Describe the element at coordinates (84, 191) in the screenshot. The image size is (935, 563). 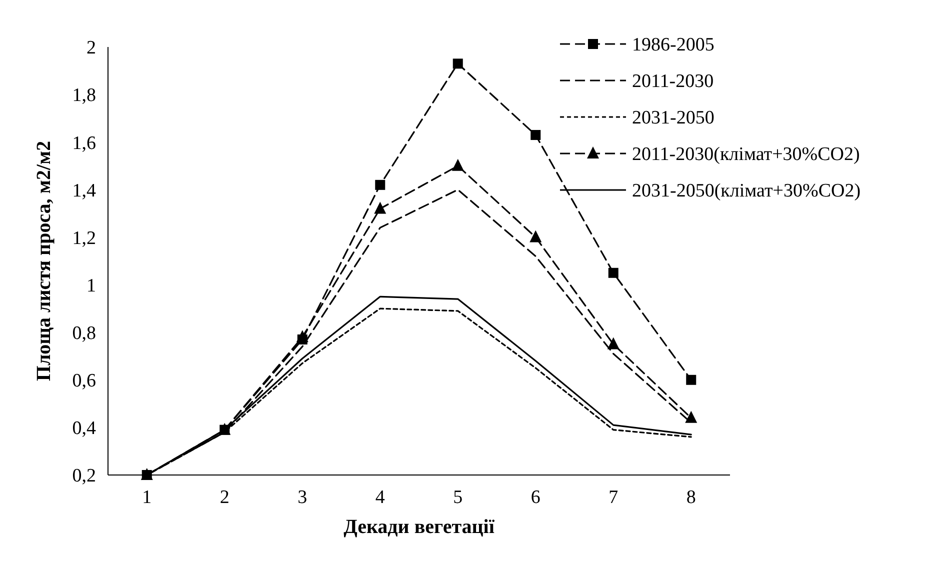
I see `y-tick-label: 1,4` at that location.